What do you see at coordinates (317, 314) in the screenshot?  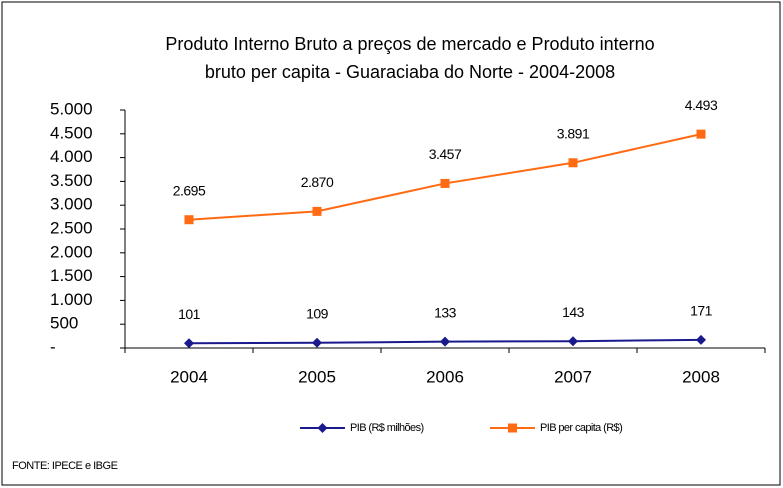 I see `data-label: 109` at bounding box center [317, 314].